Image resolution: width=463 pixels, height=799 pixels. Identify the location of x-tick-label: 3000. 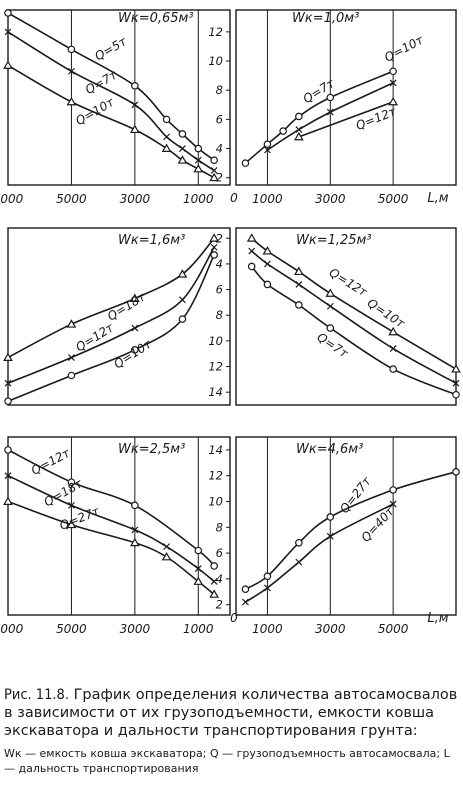
(330, 629).